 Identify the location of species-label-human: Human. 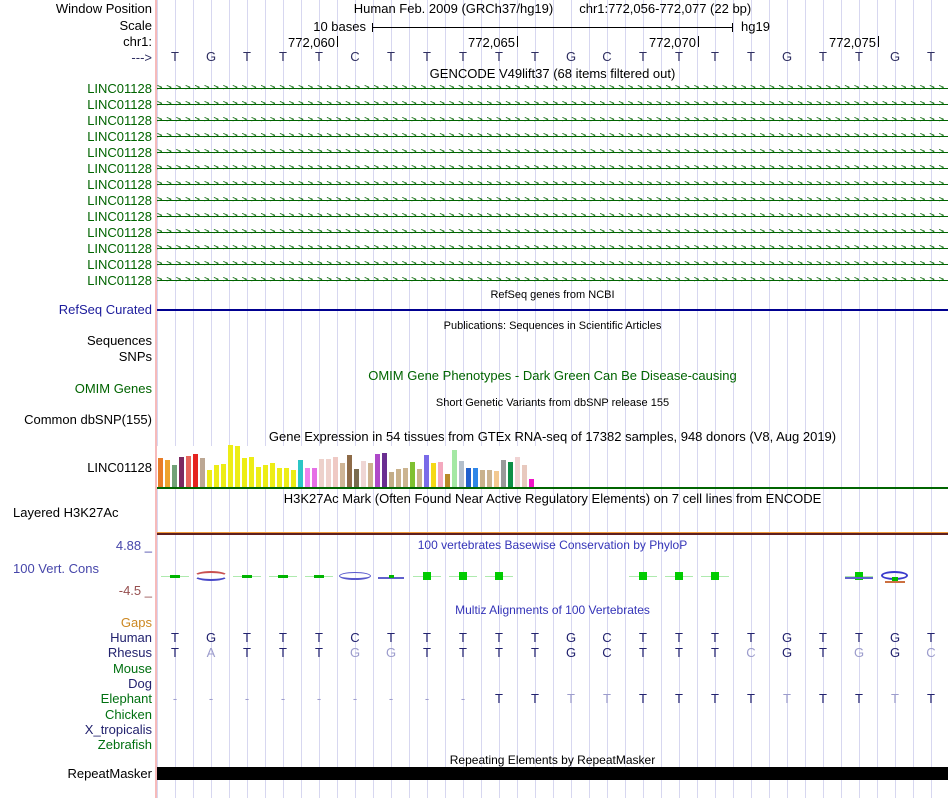
(131, 637).